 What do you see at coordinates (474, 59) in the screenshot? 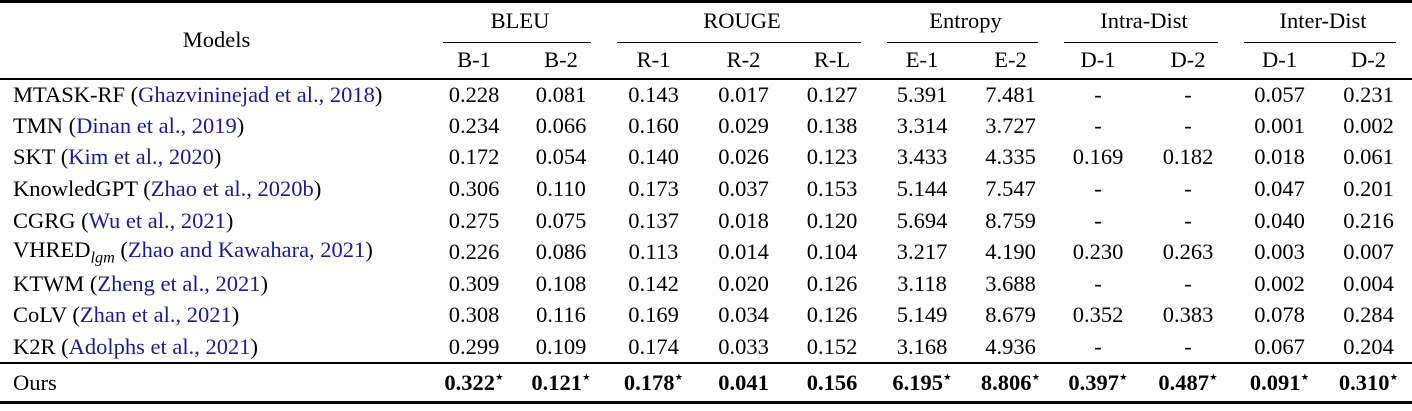
I see `column-header-0-b-1: B-1` at bounding box center [474, 59].